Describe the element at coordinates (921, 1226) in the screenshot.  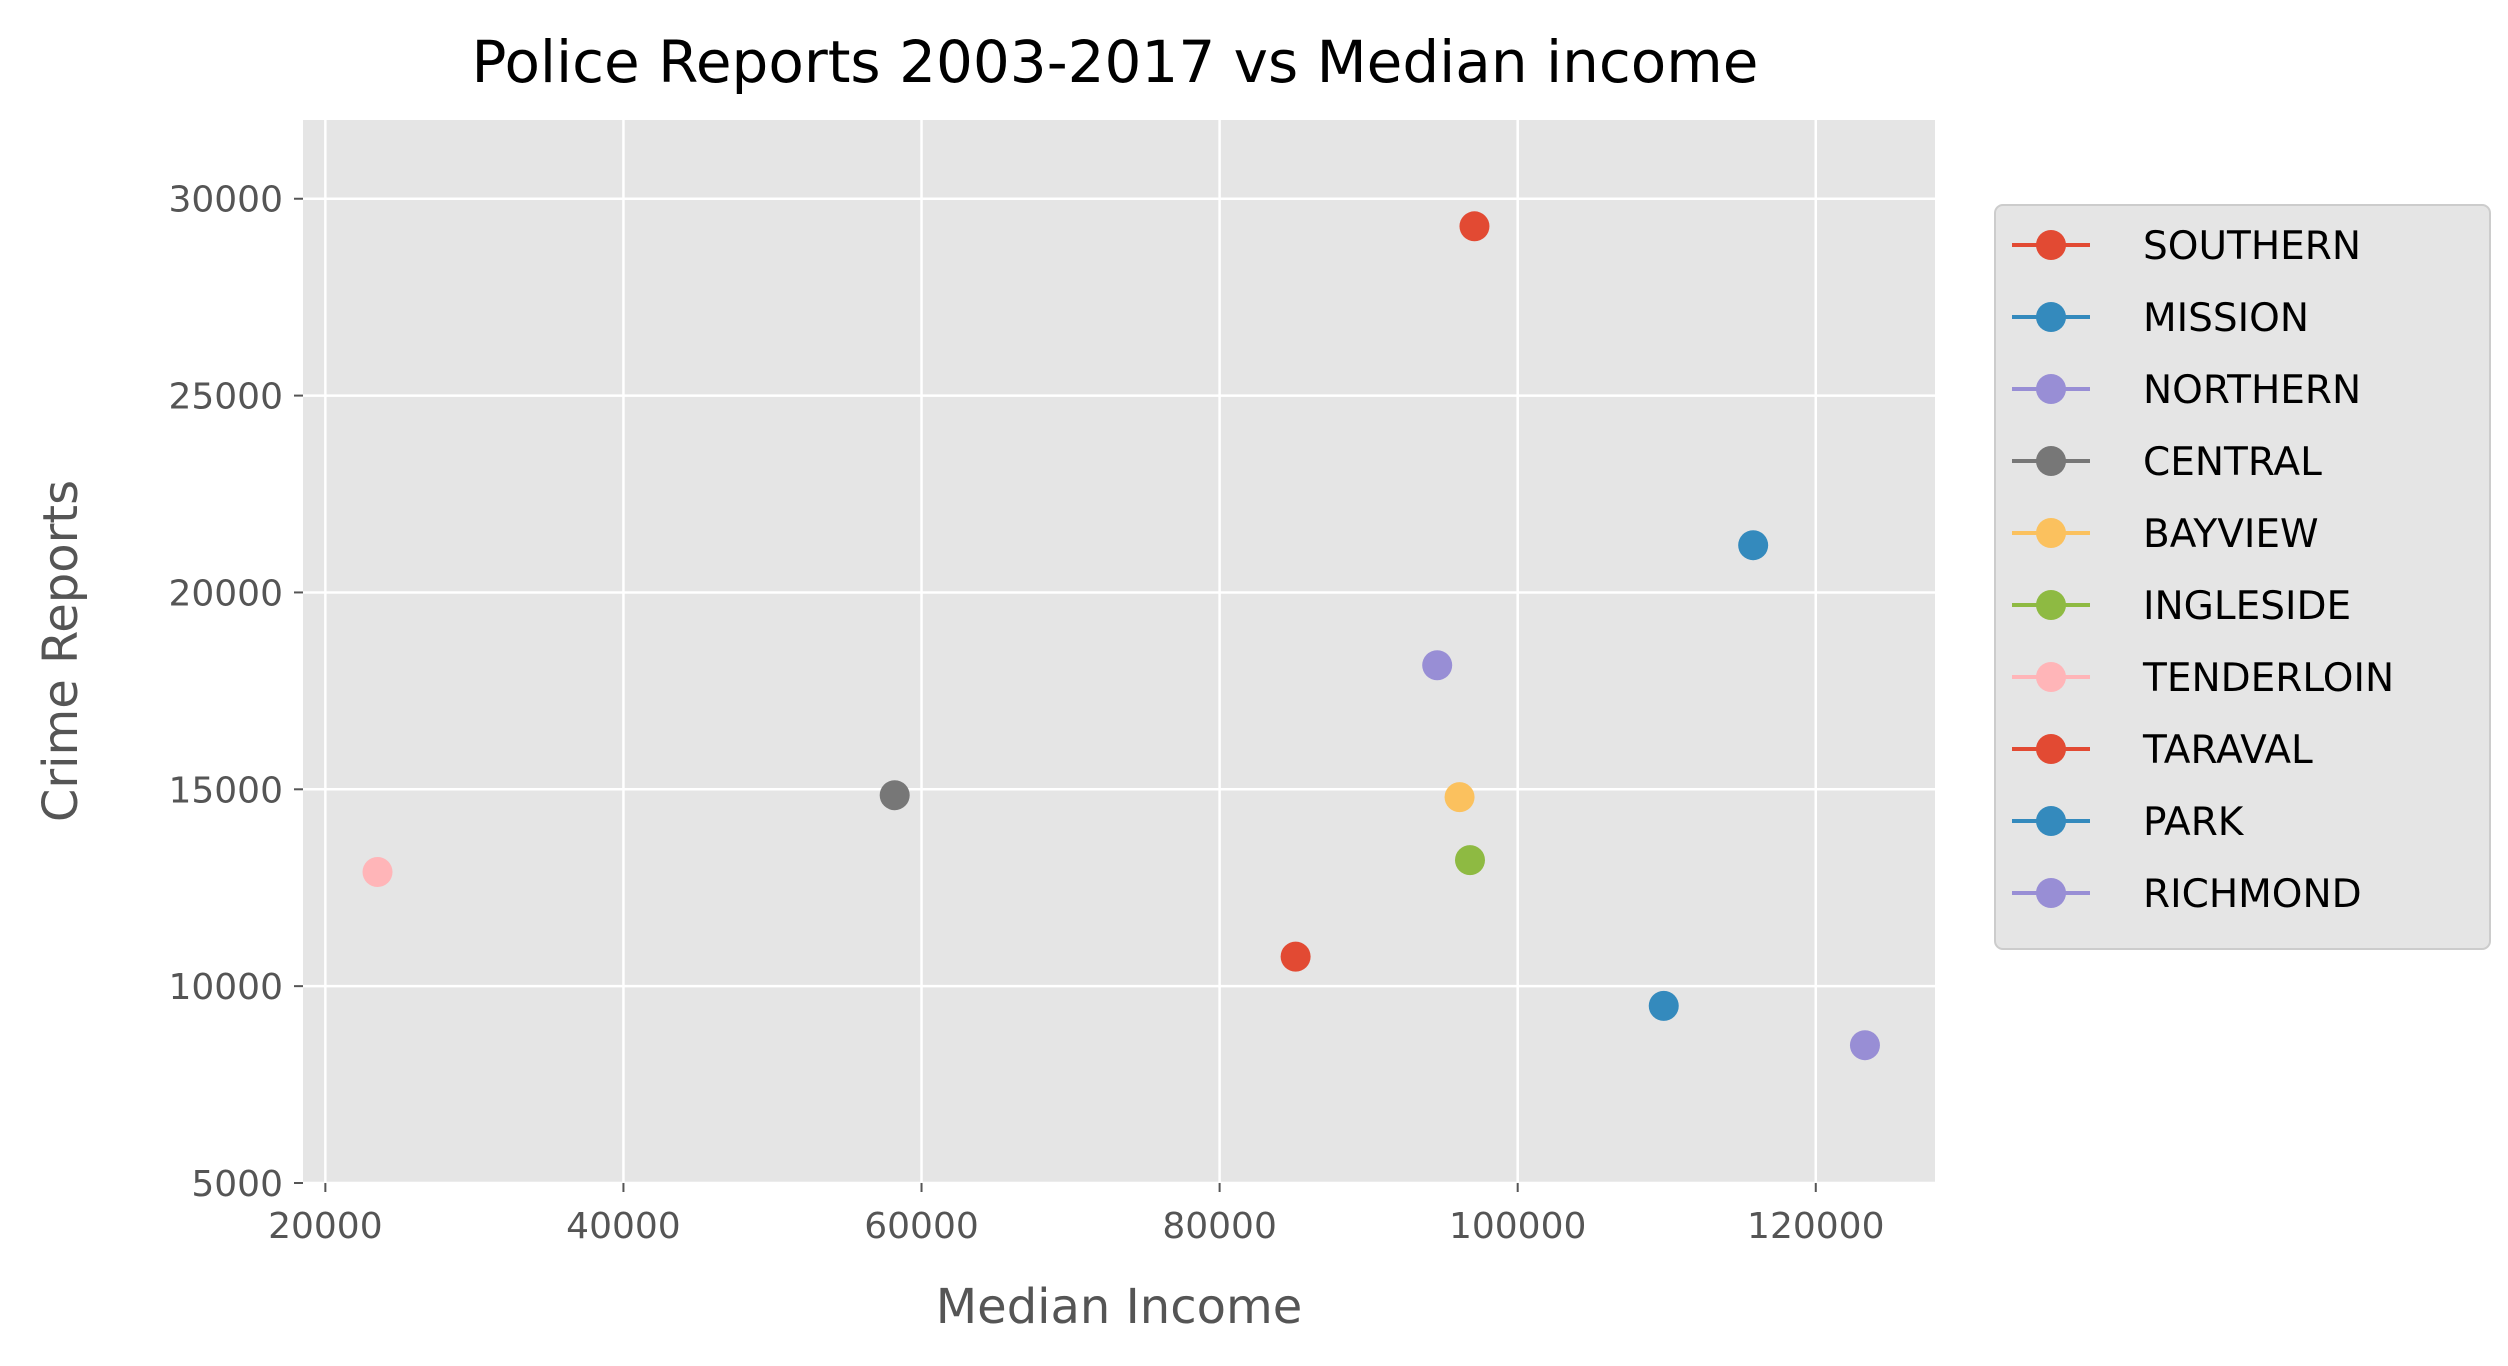
I see `x-tick-label: 60000` at that location.